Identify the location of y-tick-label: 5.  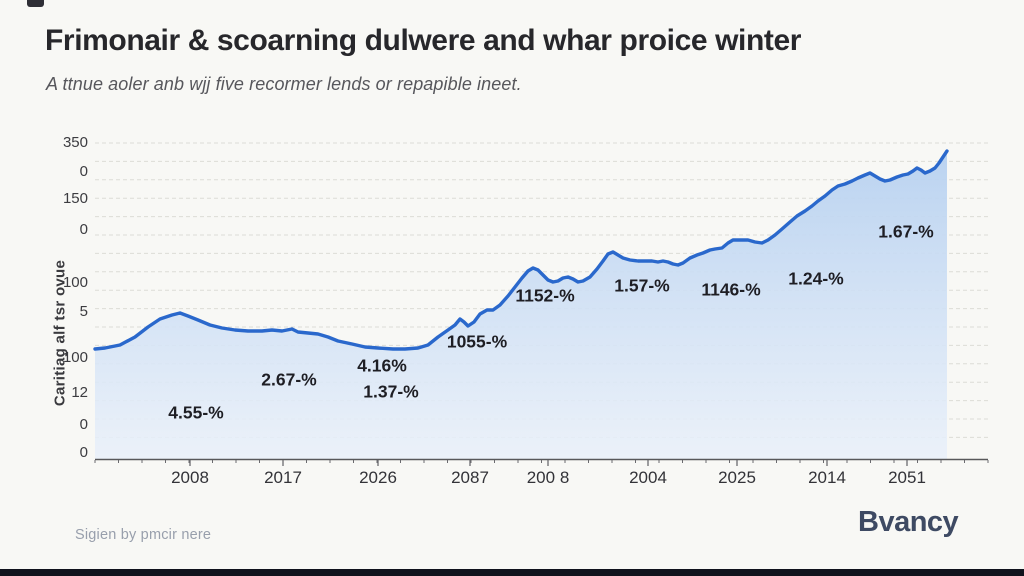
(83, 311).